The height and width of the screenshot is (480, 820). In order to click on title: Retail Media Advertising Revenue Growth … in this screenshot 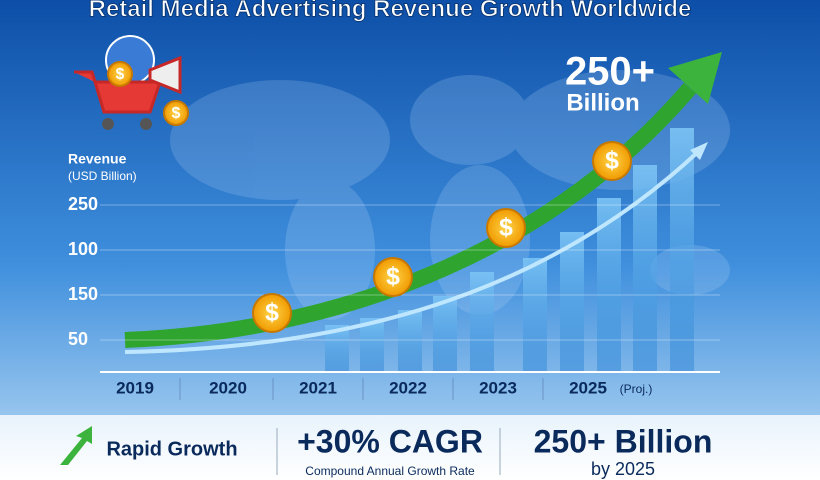, I will do `click(390, 11)`.